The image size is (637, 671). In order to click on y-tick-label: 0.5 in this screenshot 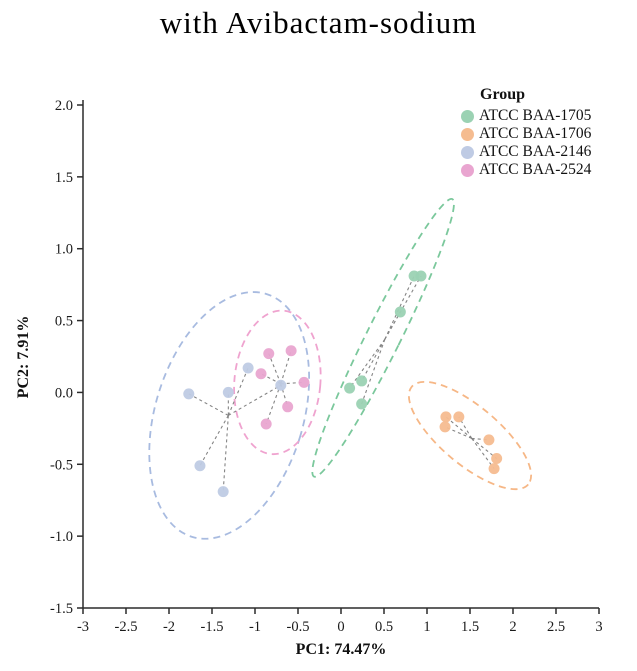, I will do `click(64, 322)`.